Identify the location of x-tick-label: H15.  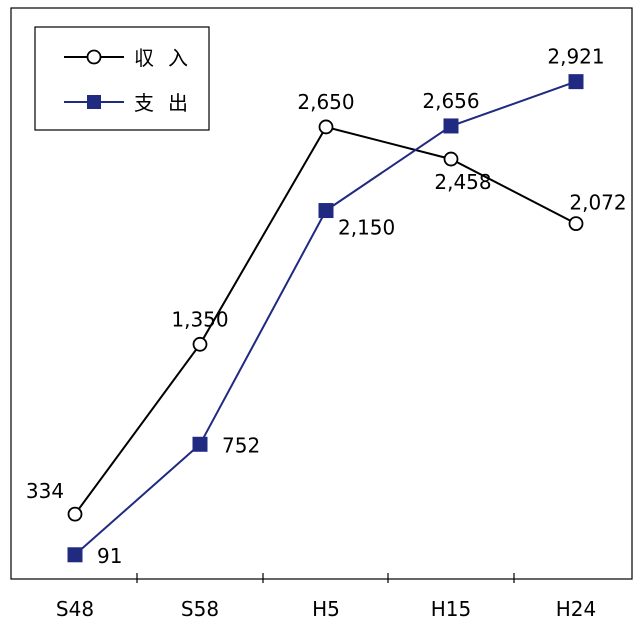
(451, 608).